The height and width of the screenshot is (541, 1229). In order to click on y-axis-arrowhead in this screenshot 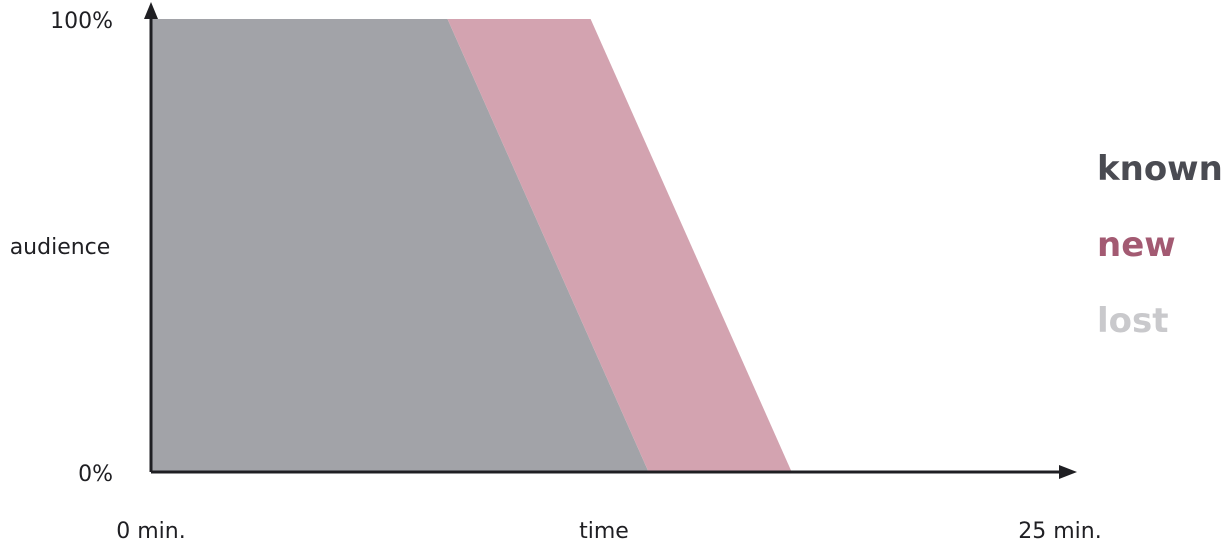, I will do `click(151, 10)`.